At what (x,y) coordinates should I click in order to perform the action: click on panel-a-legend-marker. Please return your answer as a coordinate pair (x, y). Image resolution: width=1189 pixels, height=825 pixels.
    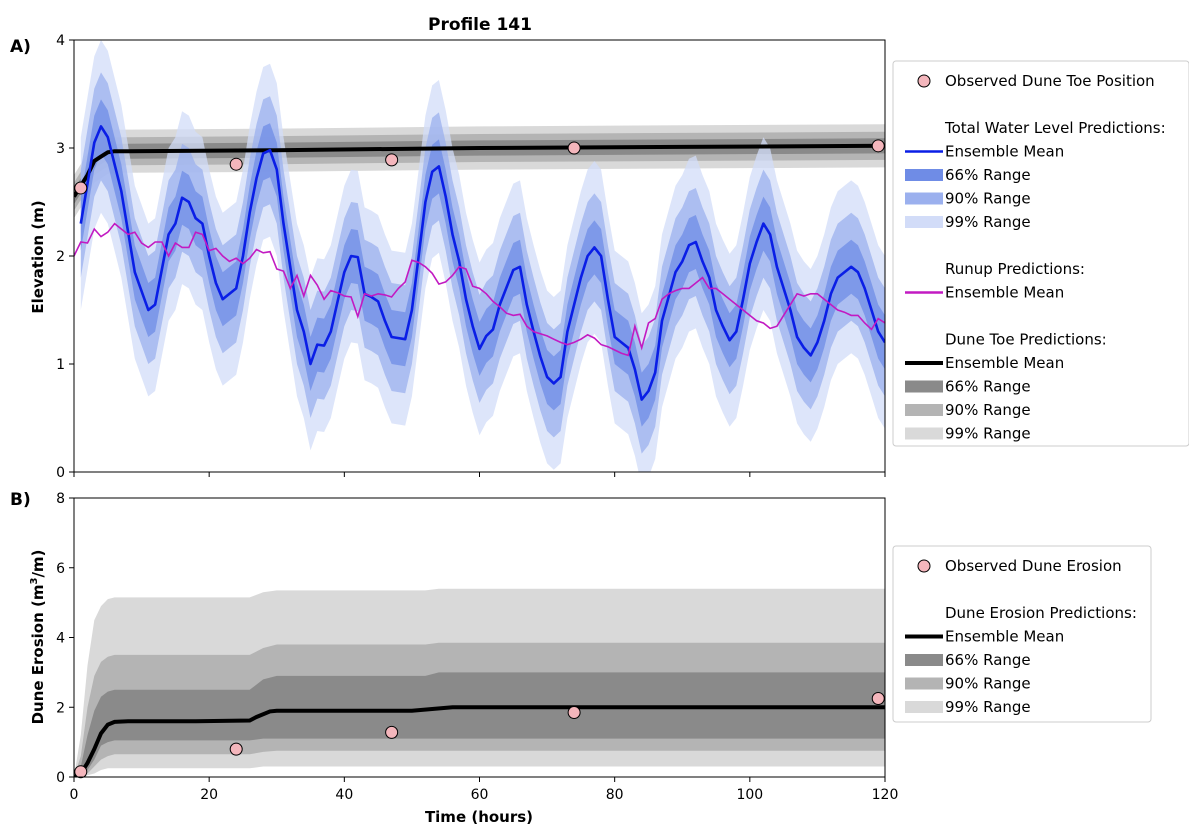
    Looking at the image, I should click on (924, 81).